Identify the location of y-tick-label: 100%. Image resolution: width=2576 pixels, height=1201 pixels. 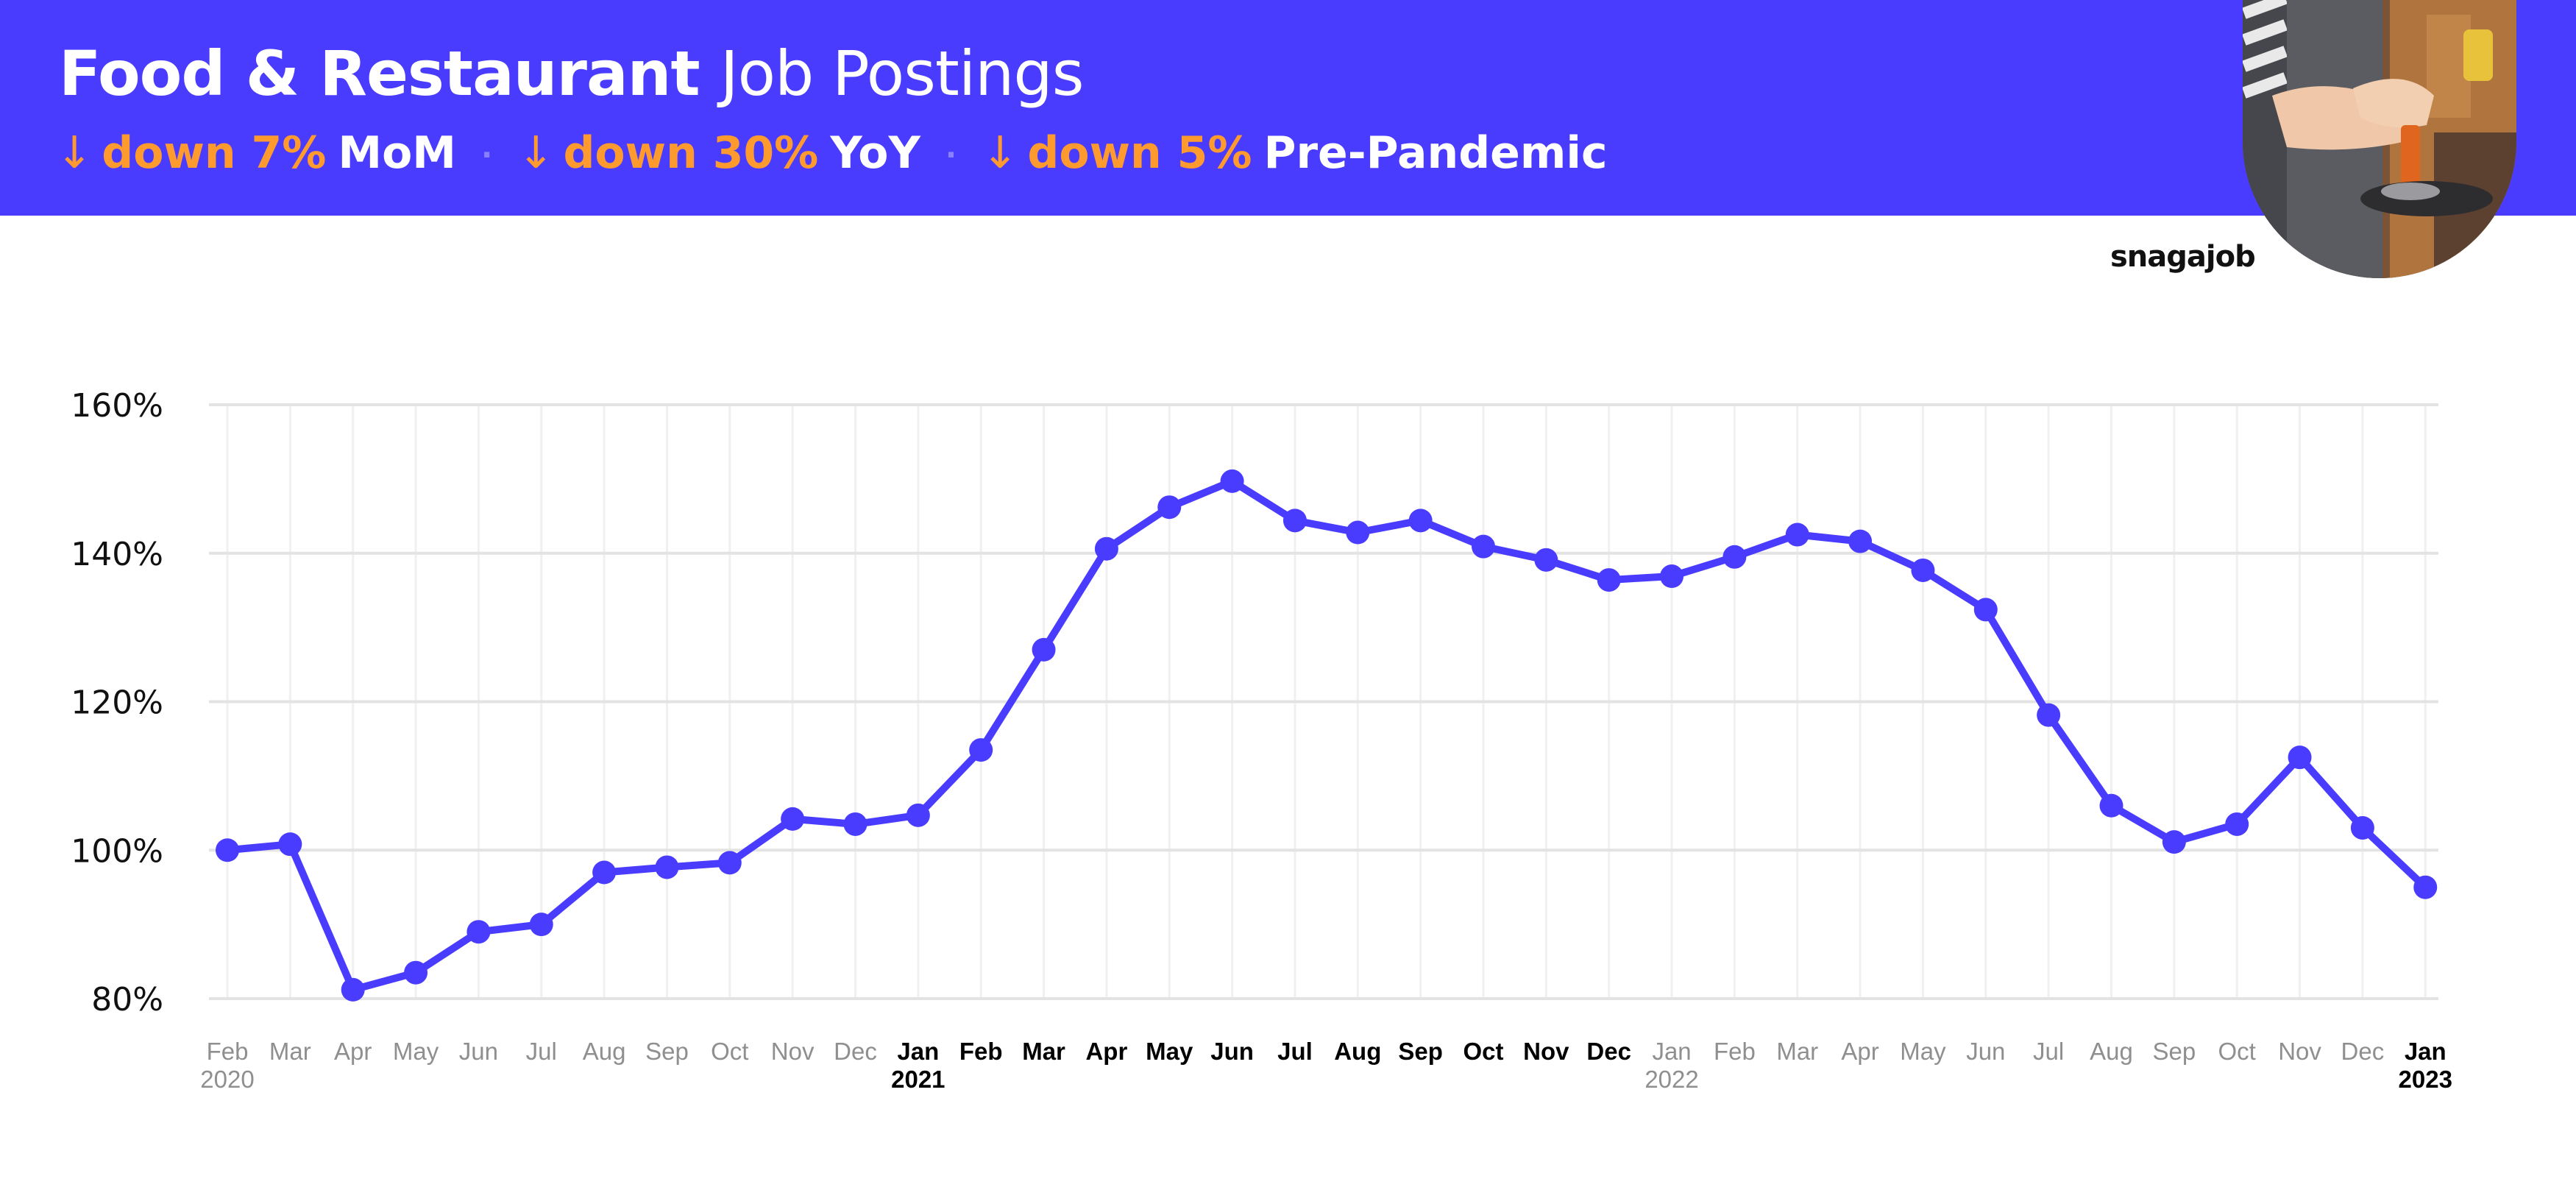
(117, 851).